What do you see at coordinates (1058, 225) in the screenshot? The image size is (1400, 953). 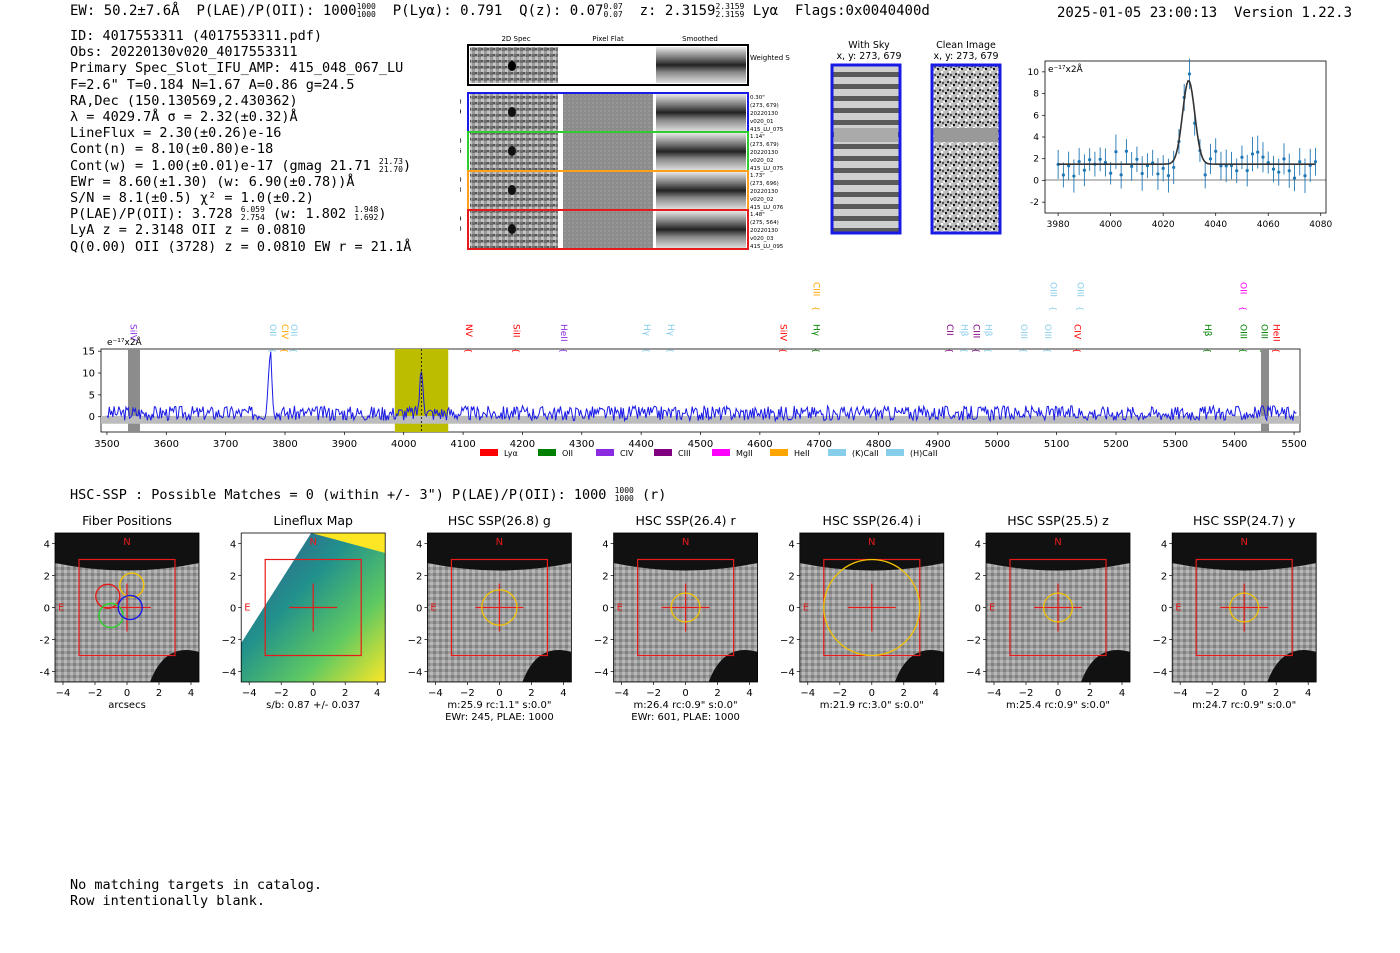 I see `zoom-x-tick-label: 3980` at bounding box center [1058, 225].